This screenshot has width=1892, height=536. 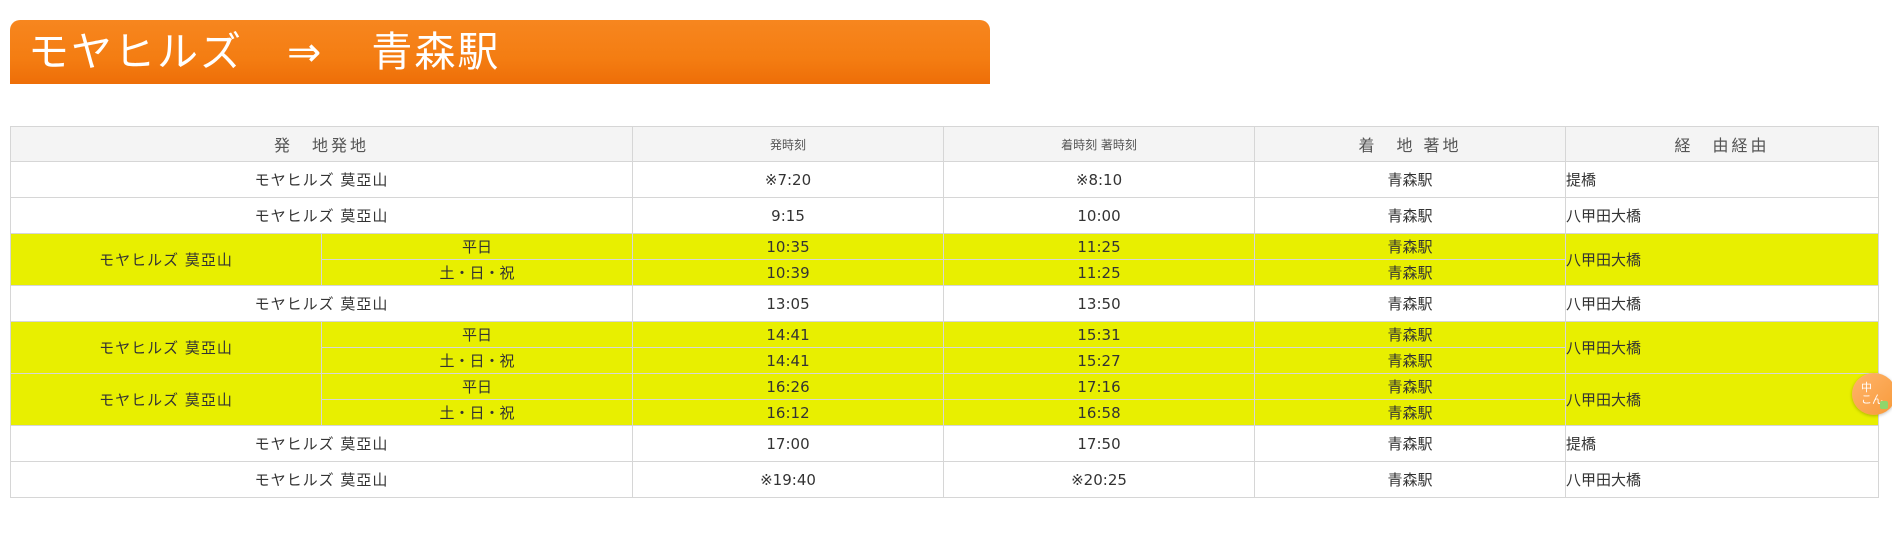 I want to click on cell-depart: 9:15, so click(x=788, y=215).